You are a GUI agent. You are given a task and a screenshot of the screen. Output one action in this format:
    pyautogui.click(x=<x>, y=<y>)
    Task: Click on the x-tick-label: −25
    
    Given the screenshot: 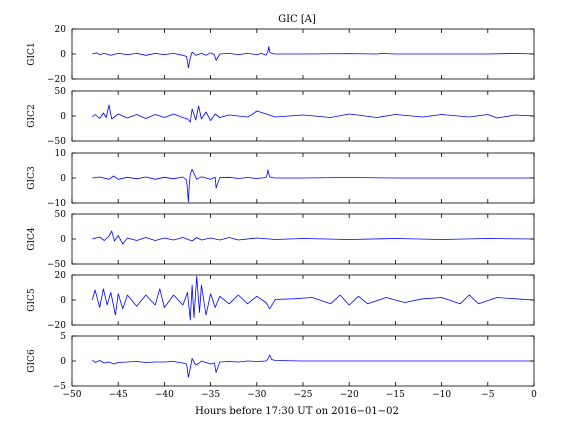 What is the action you would take?
    pyautogui.click(x=303, y=395)
    